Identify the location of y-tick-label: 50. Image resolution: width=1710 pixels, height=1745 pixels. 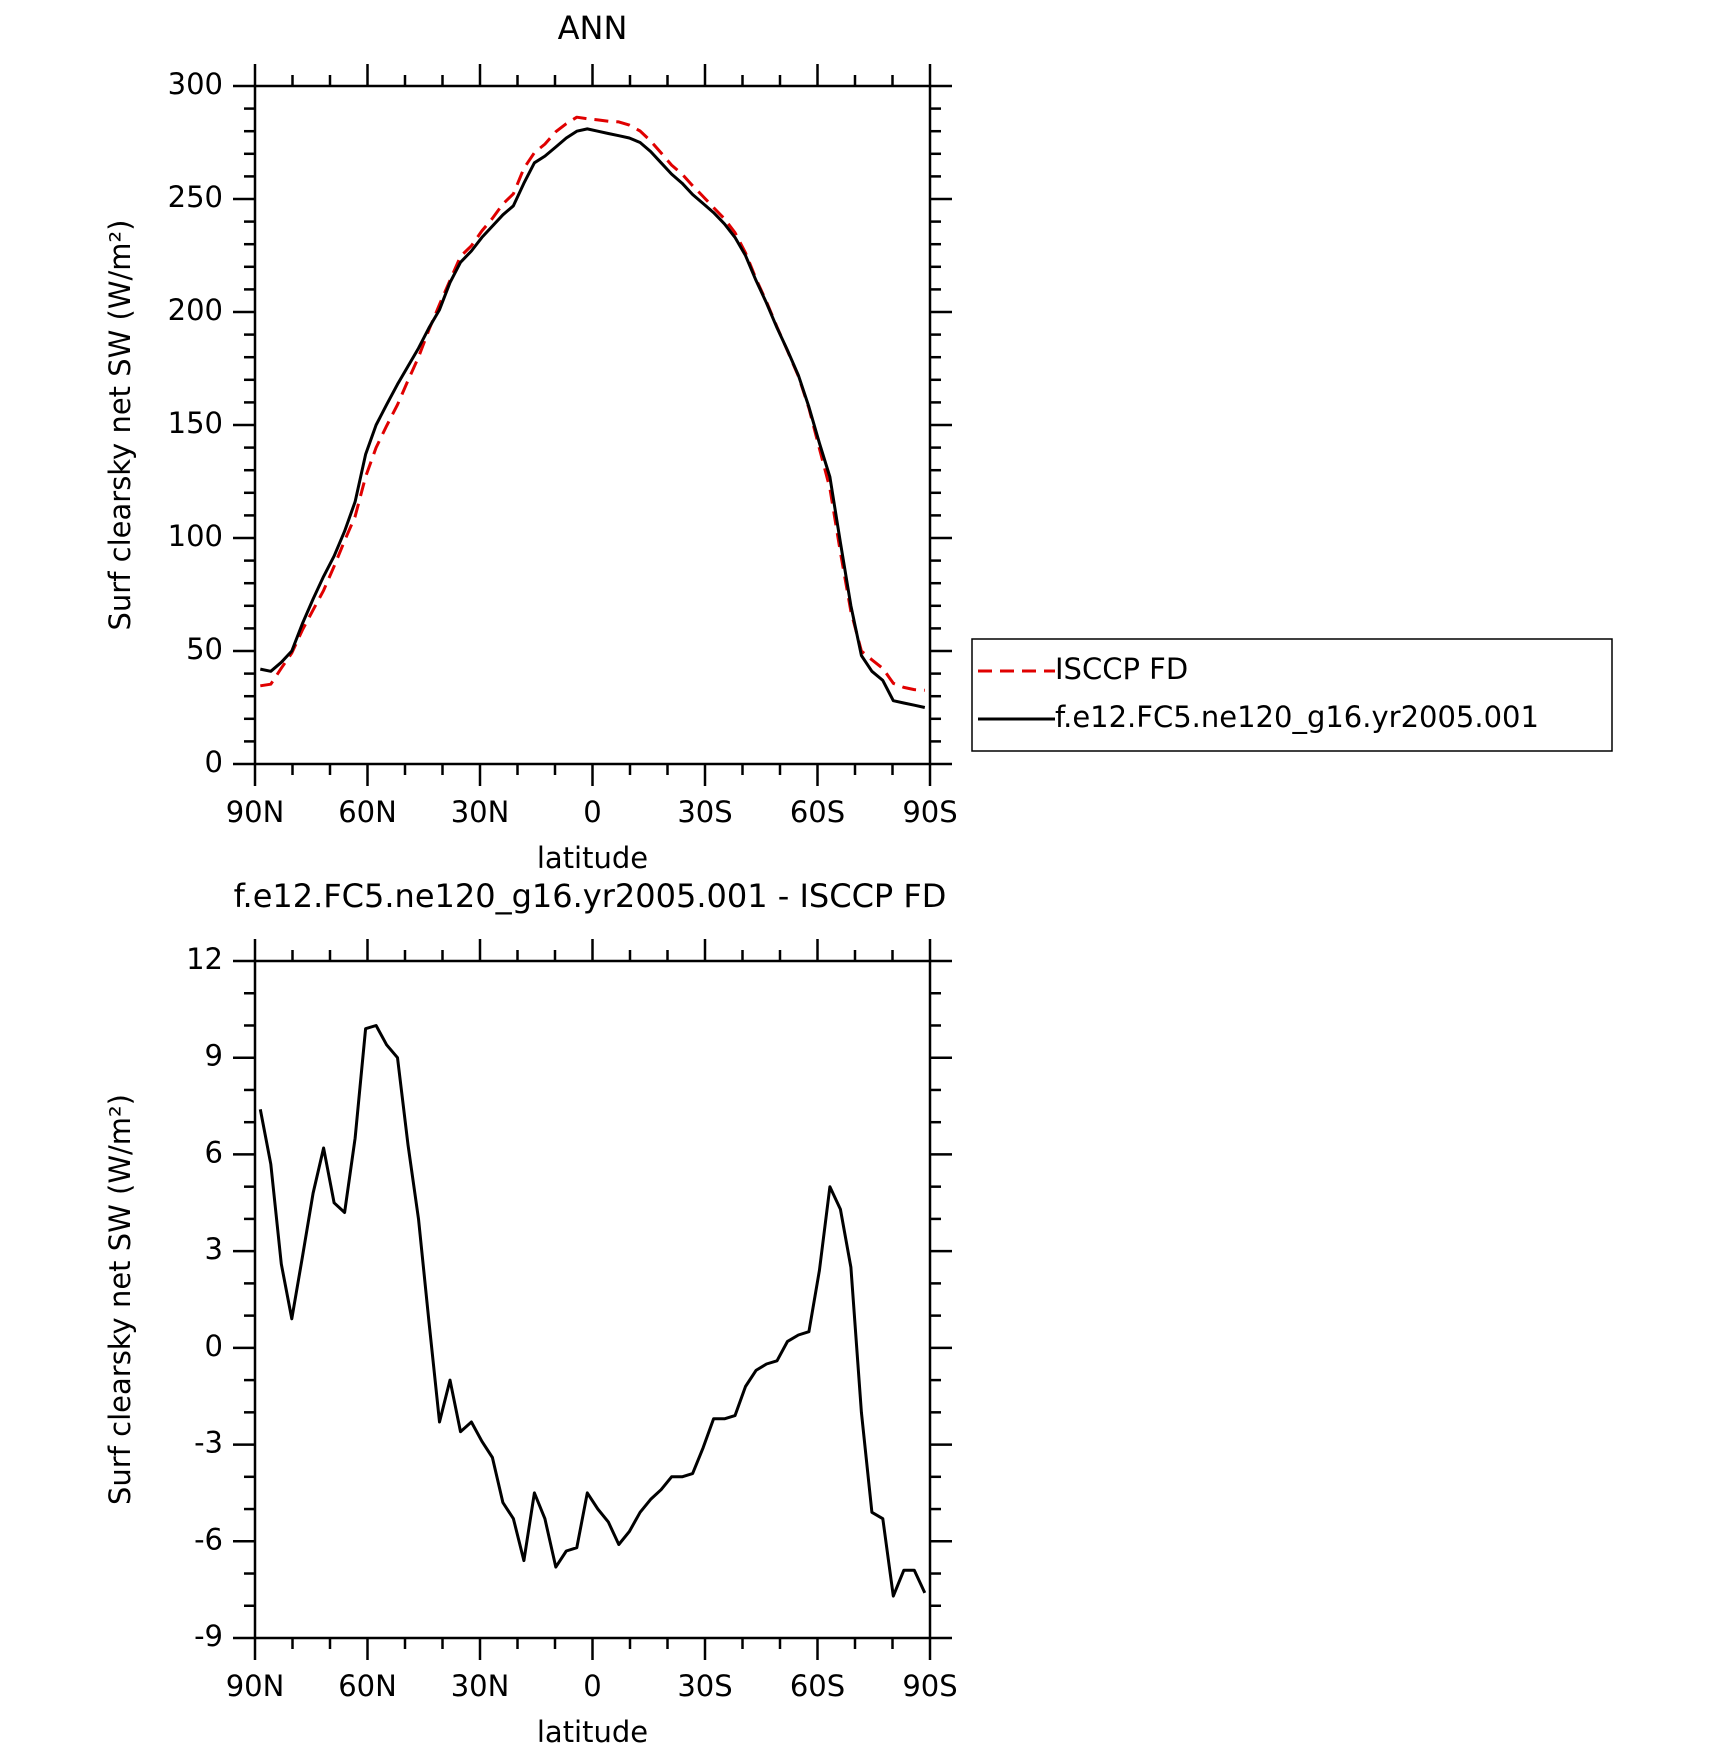
(204, 649).